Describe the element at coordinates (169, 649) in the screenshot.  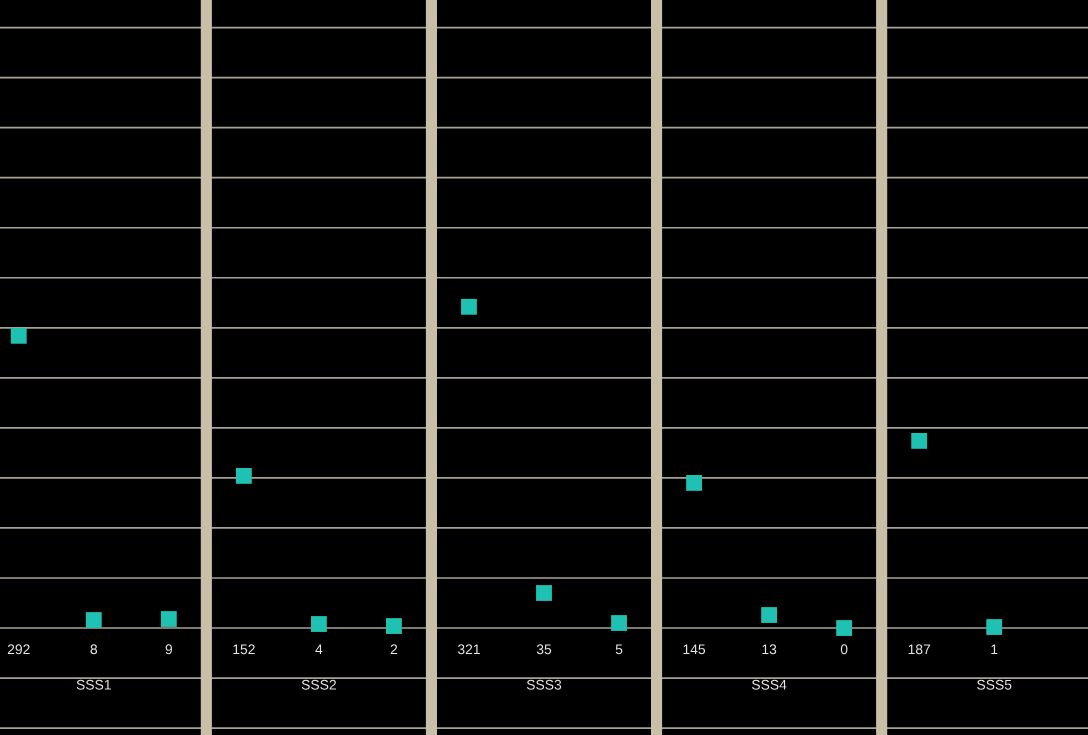
I see `data-label: 9` at that location.